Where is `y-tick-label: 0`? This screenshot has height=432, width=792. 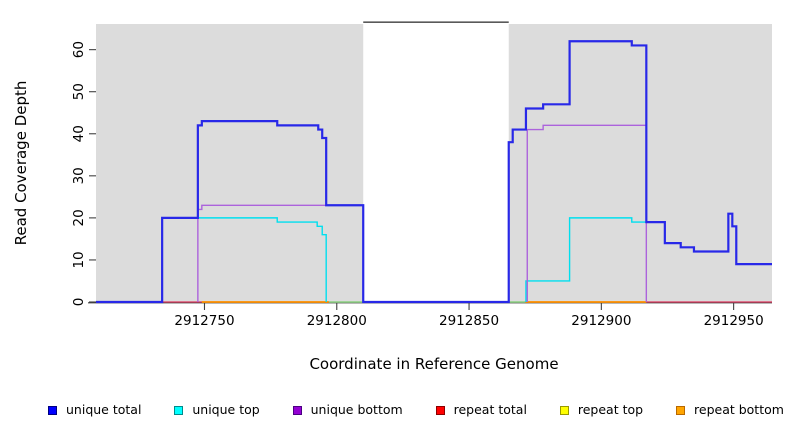 y-tick-label: 0 is located at coordinates (79, 302).